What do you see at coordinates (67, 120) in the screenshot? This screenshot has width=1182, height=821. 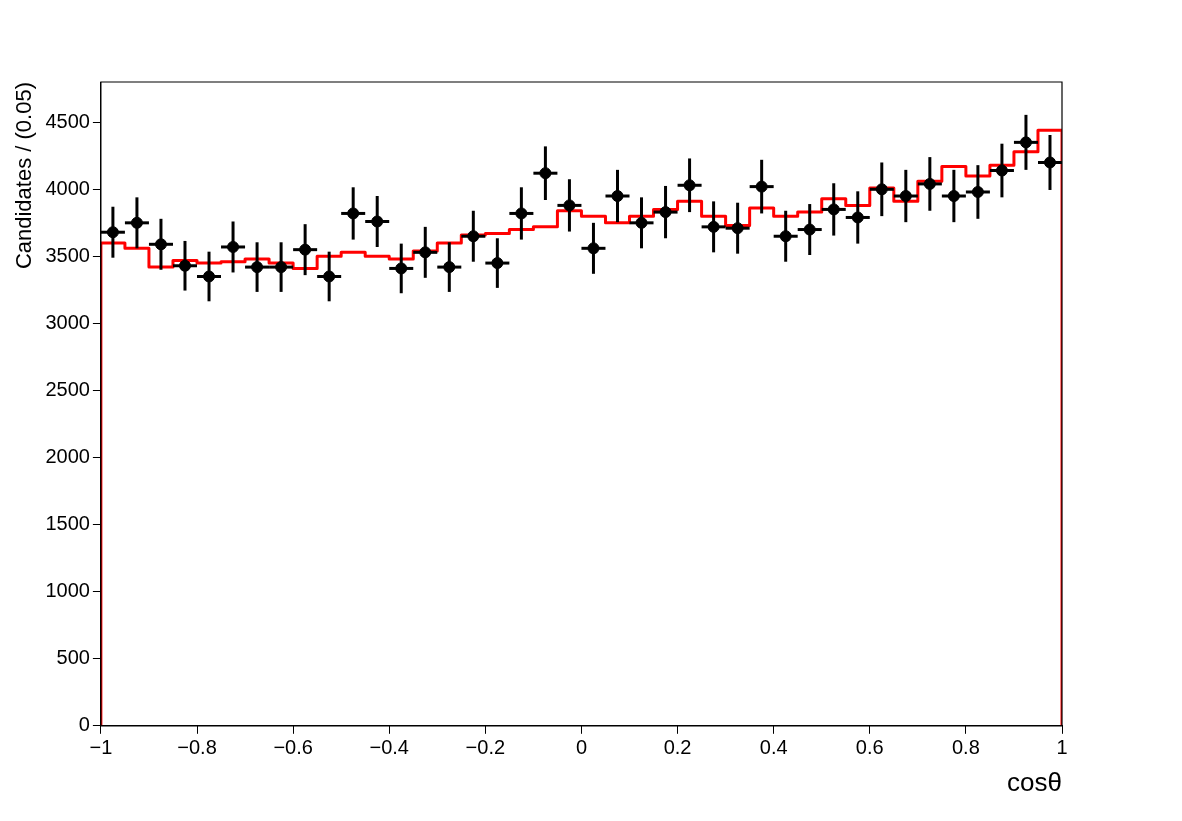 I see `y-tick-label: 4500` at bounding box center [67, 120].